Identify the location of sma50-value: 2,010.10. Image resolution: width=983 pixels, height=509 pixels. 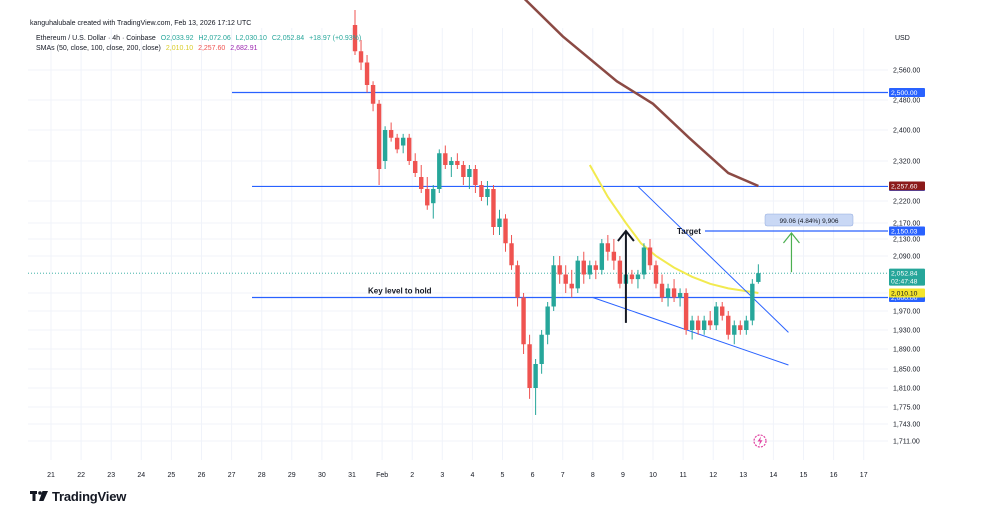
(179, 48).